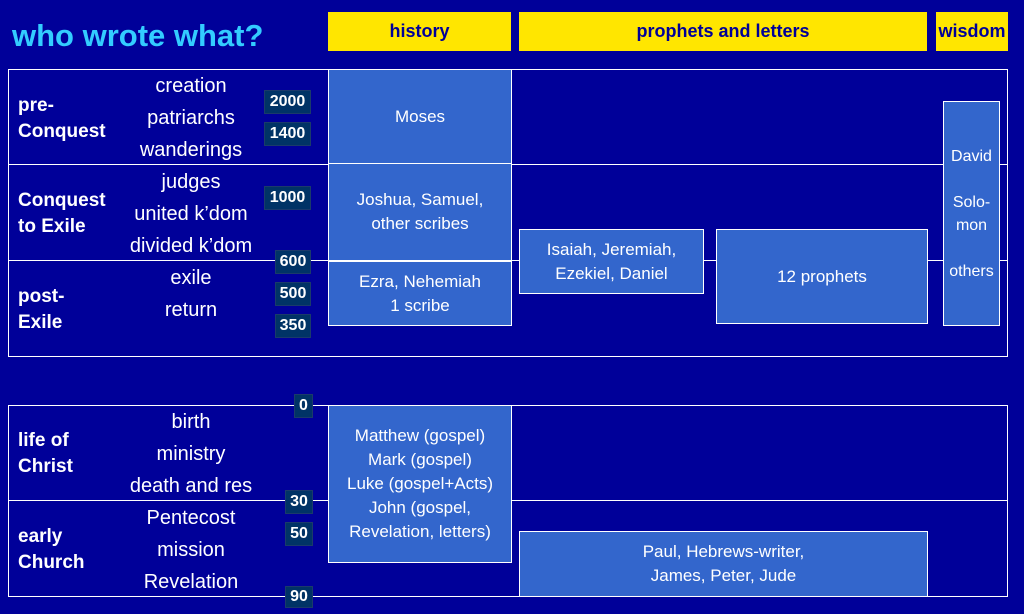  I want to click on author-box-ezra-nehemiah: Ezra, Nehemiah 1 scribe, so click(420, 293).